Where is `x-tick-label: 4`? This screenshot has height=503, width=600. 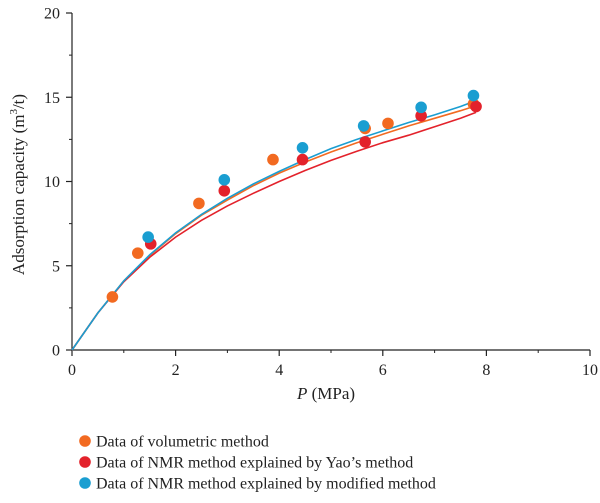 x-tick-label: 4 is located at coordinates (279, 370).